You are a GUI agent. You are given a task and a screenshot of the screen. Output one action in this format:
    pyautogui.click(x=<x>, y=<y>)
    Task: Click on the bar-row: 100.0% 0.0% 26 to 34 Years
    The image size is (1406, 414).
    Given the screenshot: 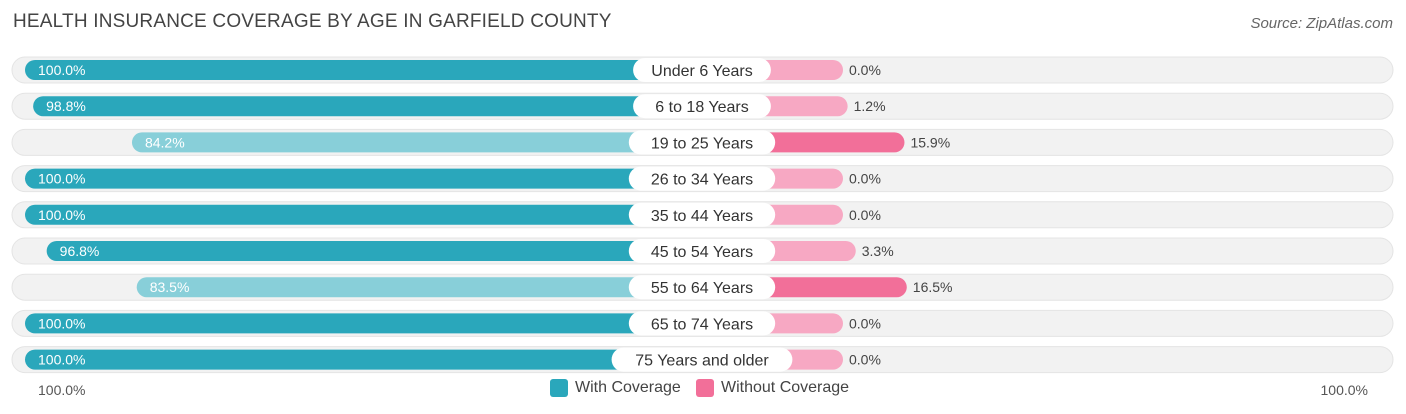 What is the action you would take?
    pyautogui.click(x=702, y=179)
    